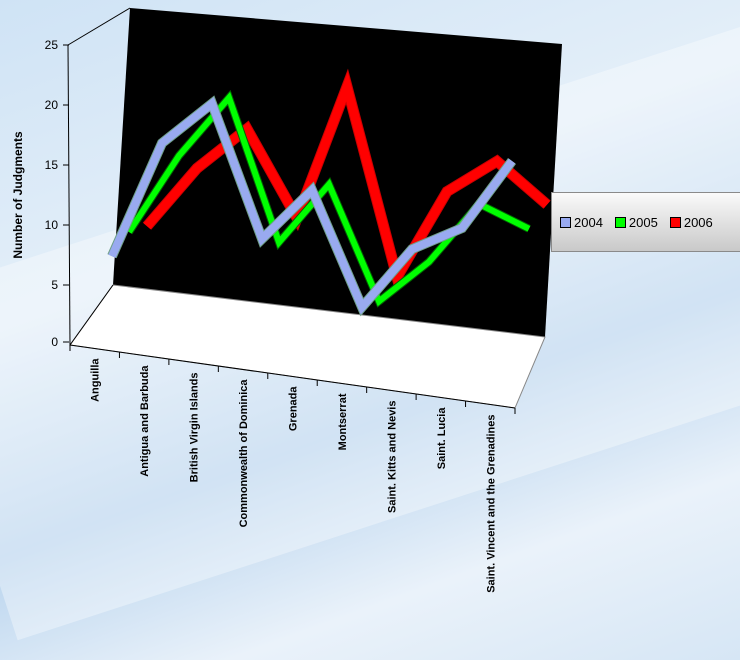  I want to click on legend-item-2005: 2005, so click(636, 222).